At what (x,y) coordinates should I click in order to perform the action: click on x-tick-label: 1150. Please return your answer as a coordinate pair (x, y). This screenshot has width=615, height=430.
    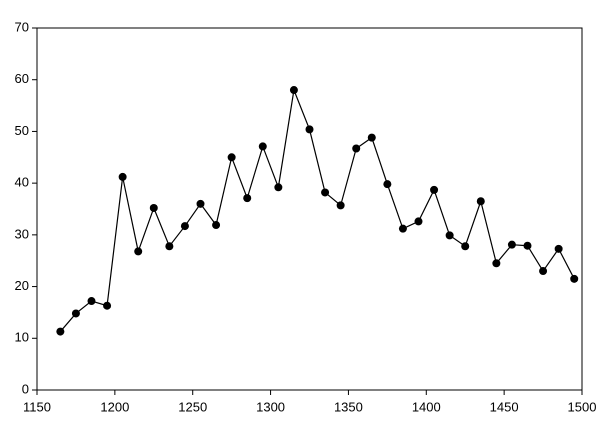
    Looking at the image, I should click on (37, 406).